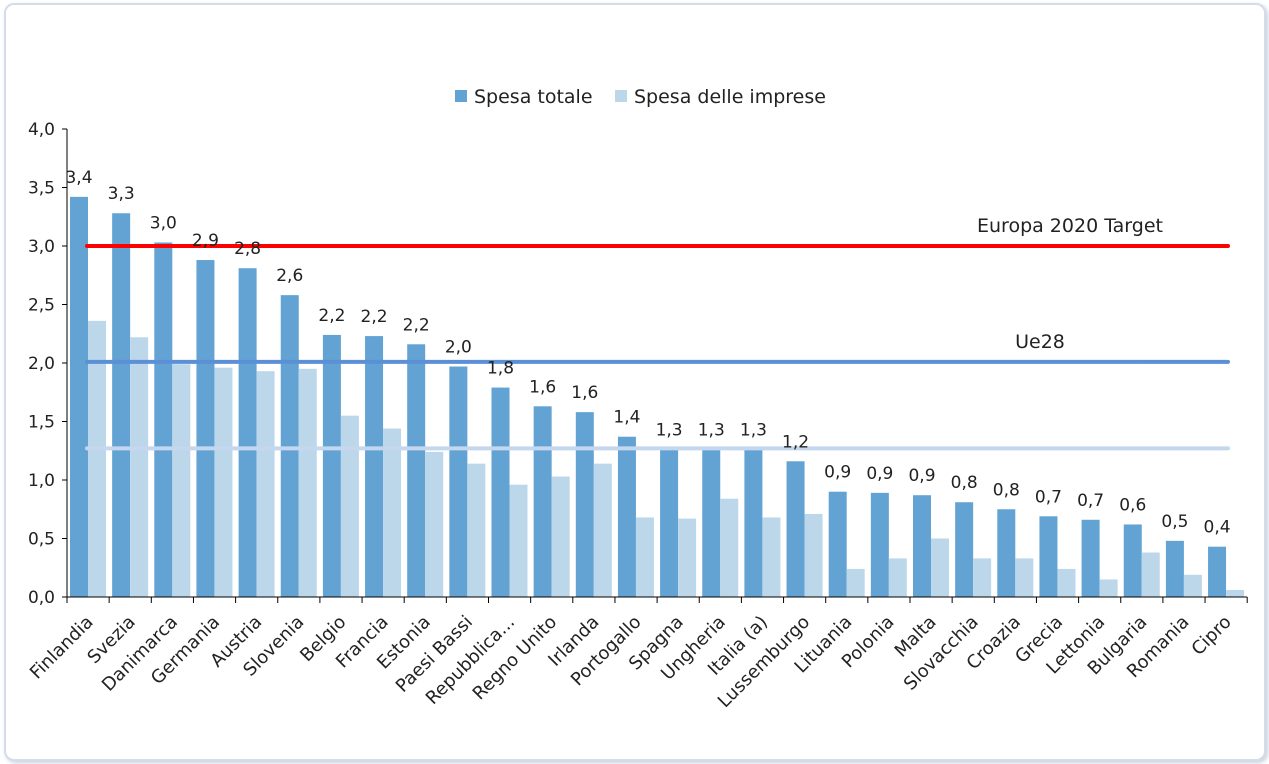  What do you see at coordinates (795, 442) in the screenshot?
I see `data-label: 1,2` at bounding box center [795, 442].